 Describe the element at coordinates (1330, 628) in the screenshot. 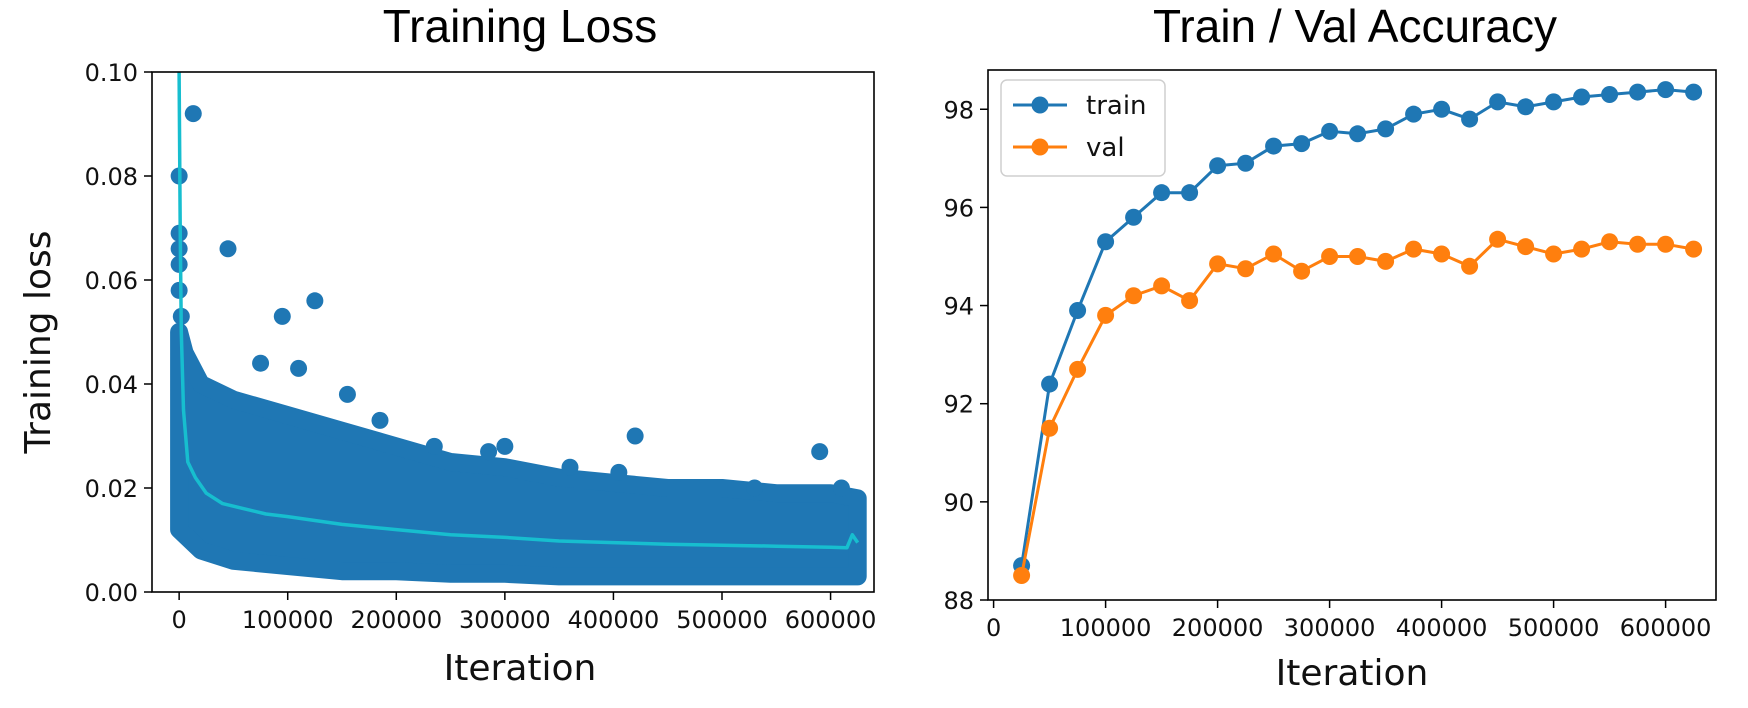

I see `accuracy-x-tick-label: 300000` at that location.